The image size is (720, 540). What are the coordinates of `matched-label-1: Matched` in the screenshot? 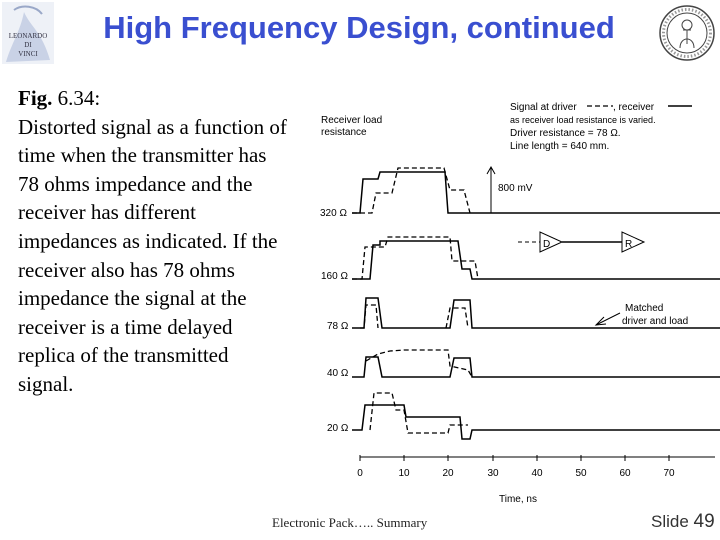 It's located at (644, 308).